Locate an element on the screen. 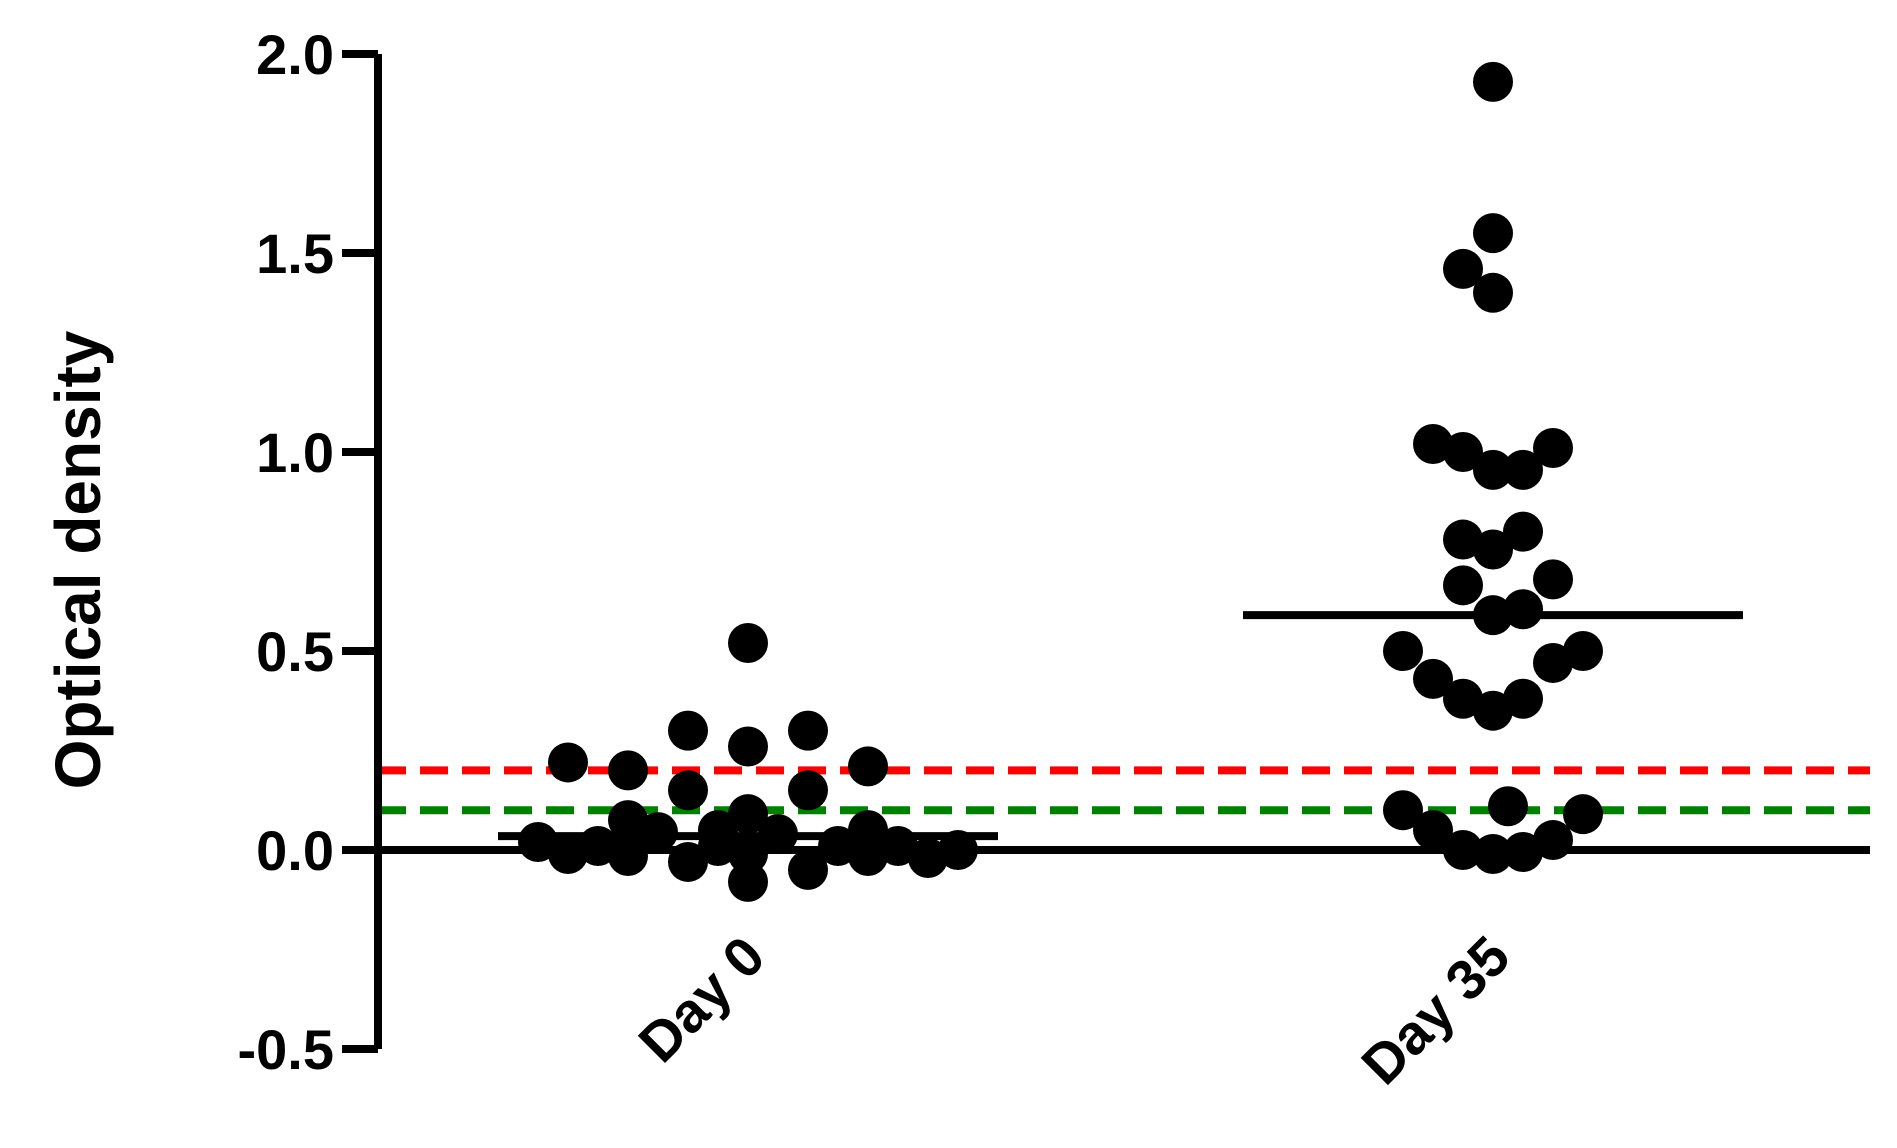 The height and width of the screenshot is (1148, 1897). x-category-label-1: Day 35 is located at coordinates (1435, 1010).